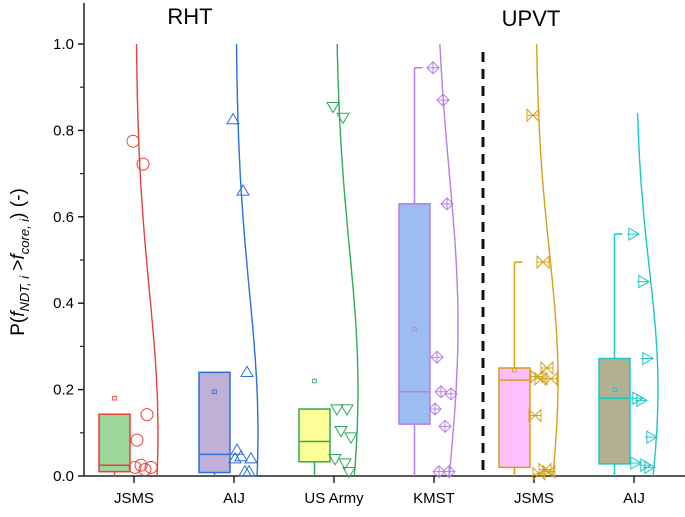  I want to click on series-upvt-aij, so click(628, 295).